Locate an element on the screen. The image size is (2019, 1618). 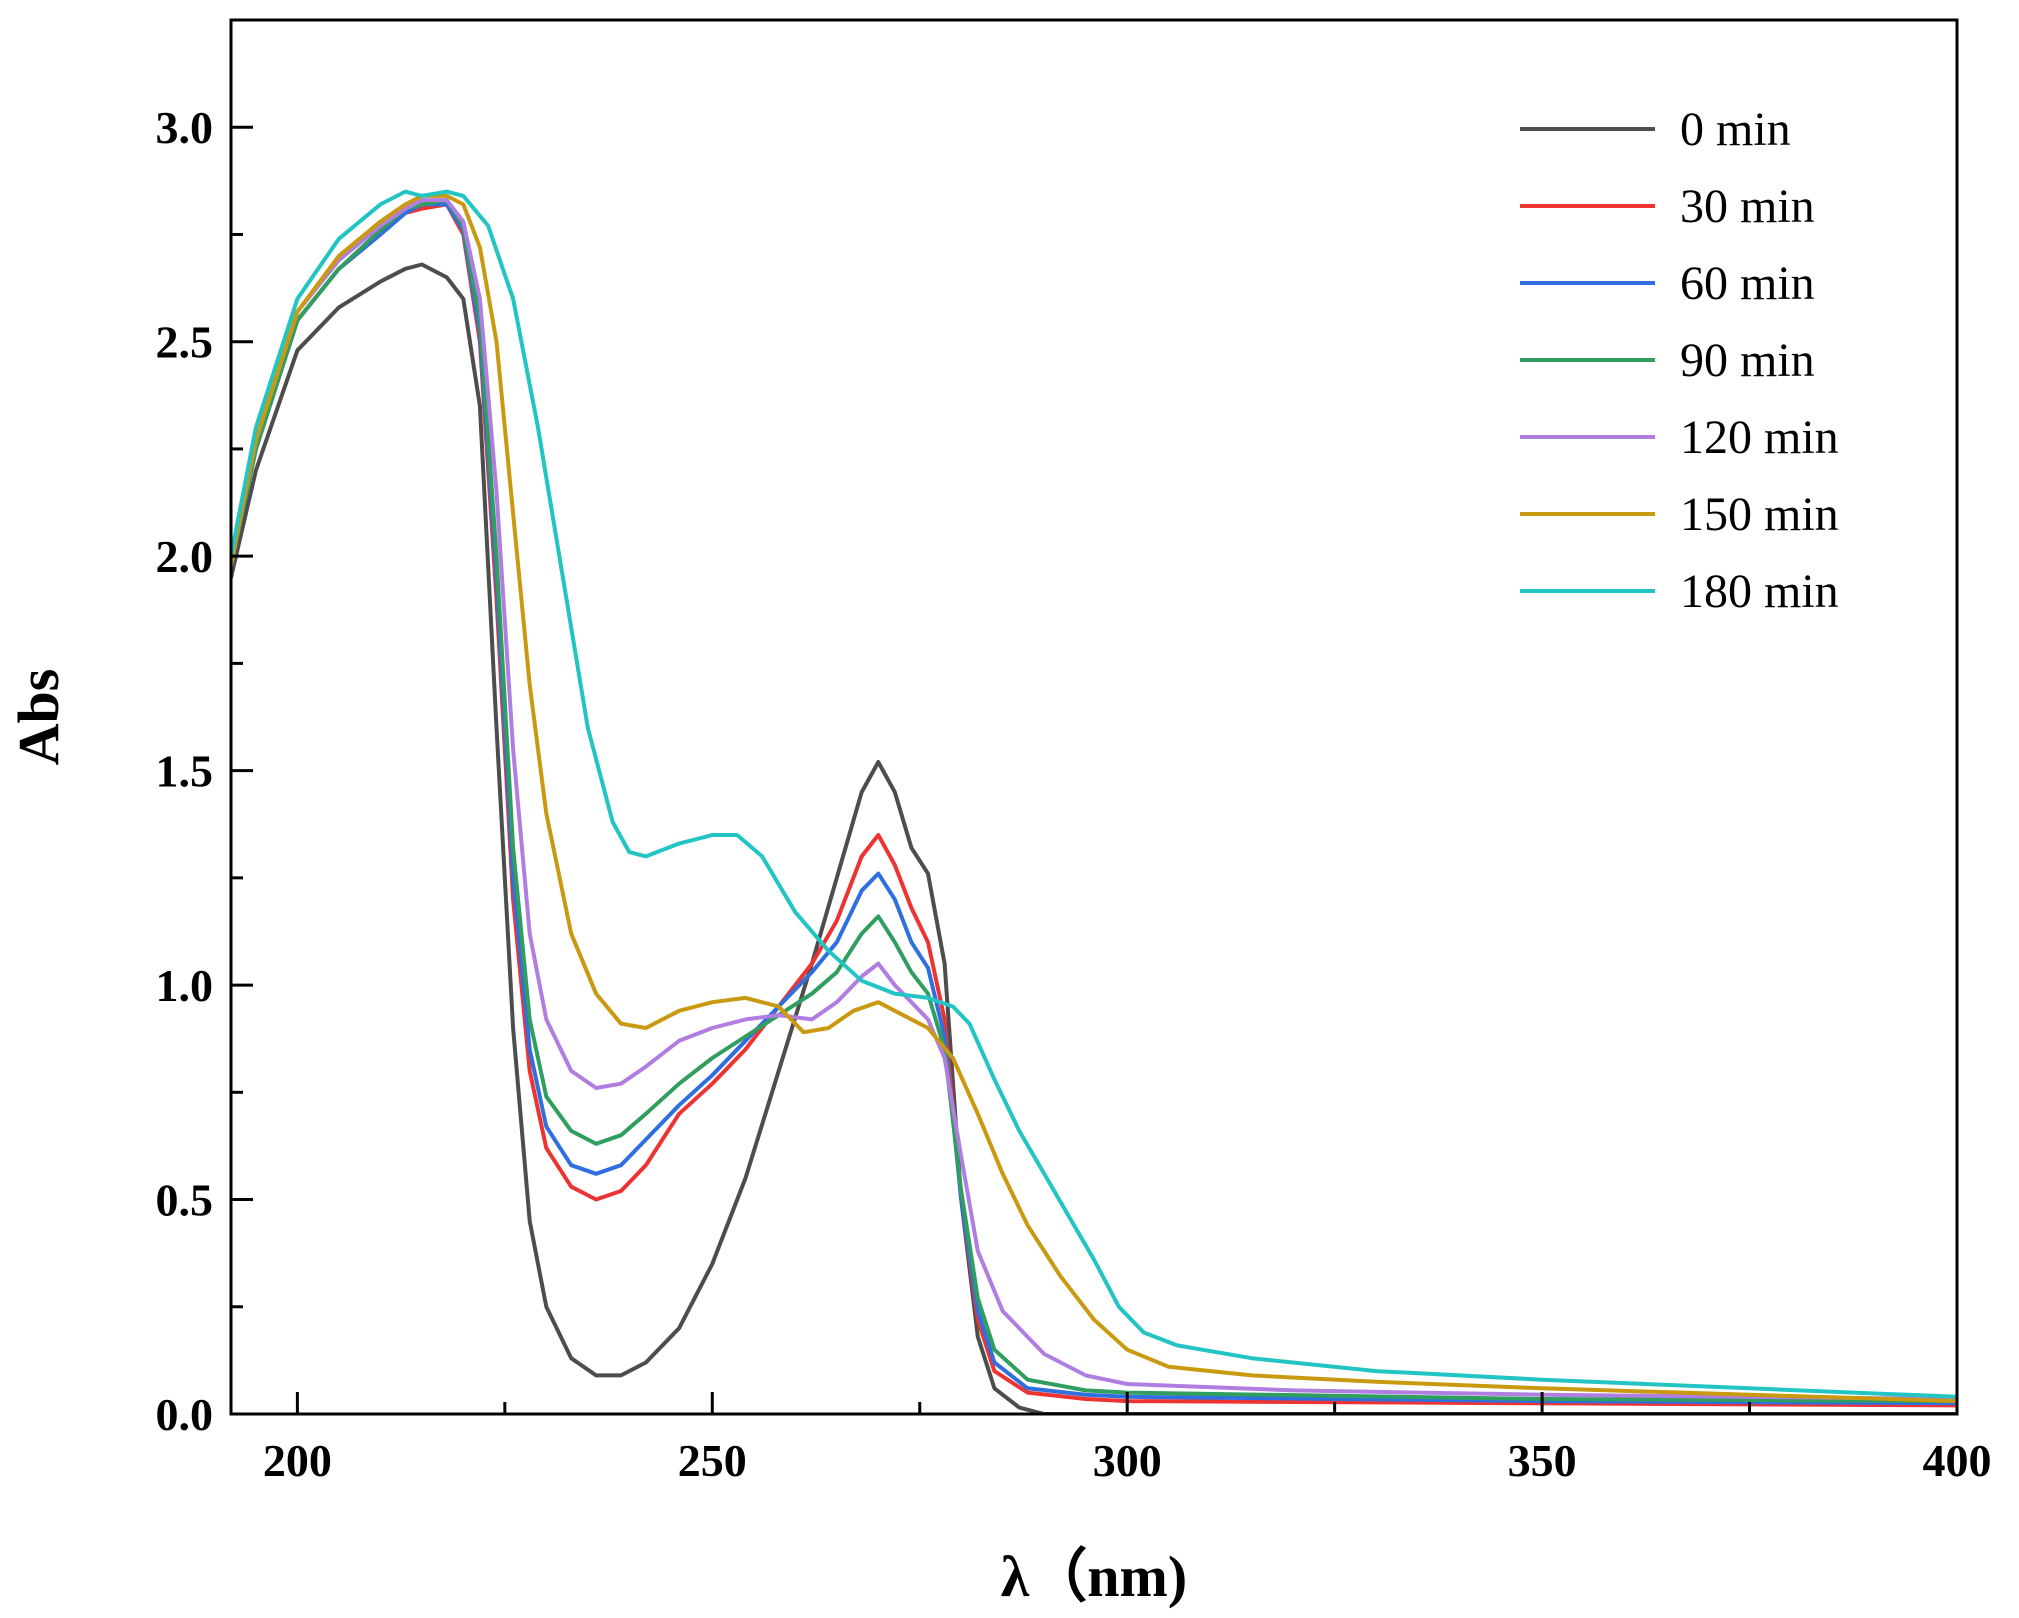
y-tick-label: 0.5 is located at coordinates (185, 1200).